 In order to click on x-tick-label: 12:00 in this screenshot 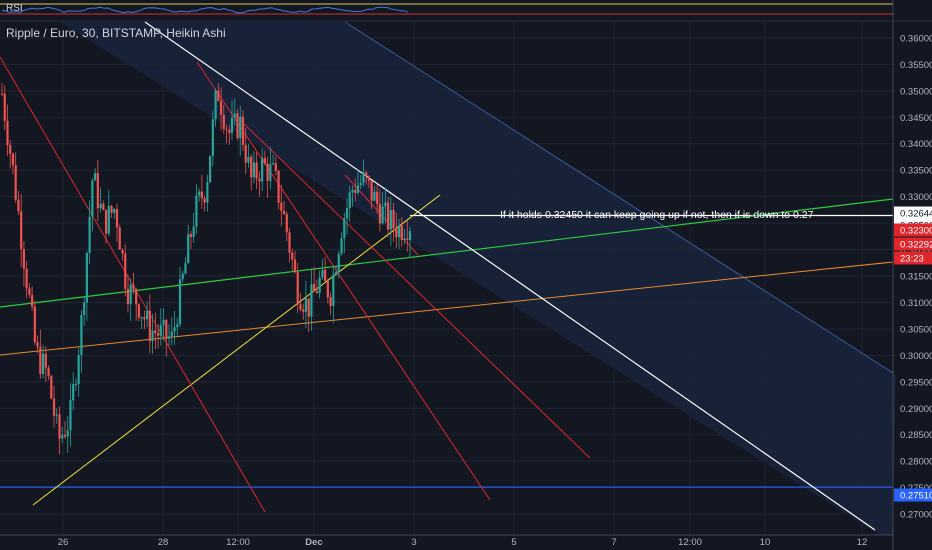, I will do `click(690, 542)`.